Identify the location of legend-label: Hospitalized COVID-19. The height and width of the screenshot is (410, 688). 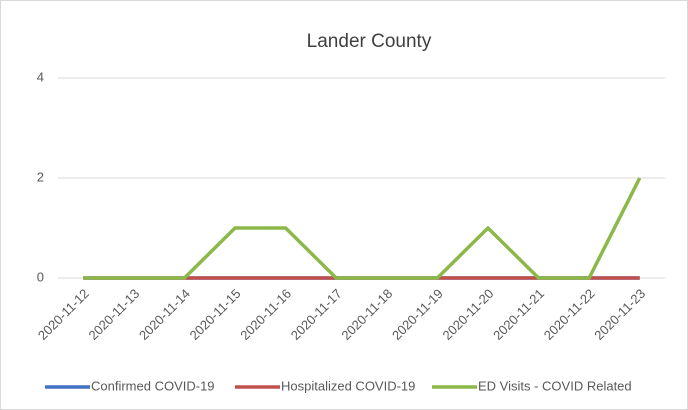
(348, 385).